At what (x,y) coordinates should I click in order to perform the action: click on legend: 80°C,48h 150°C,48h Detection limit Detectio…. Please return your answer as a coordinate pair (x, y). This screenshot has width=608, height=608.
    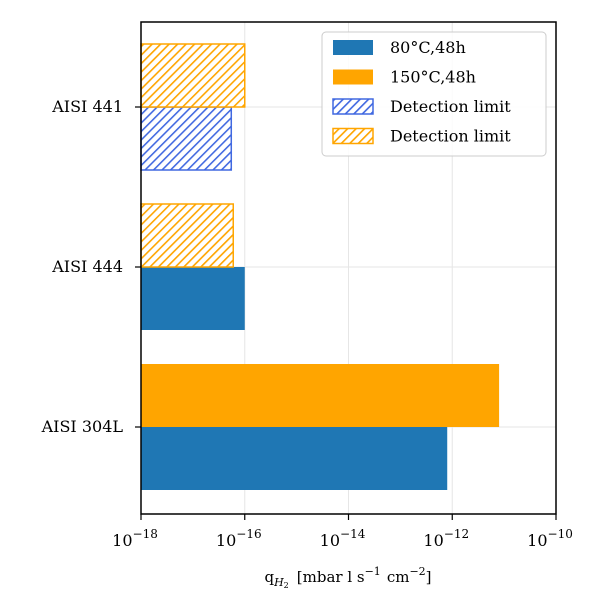
    Looking at the image, I should click on (434, 94).